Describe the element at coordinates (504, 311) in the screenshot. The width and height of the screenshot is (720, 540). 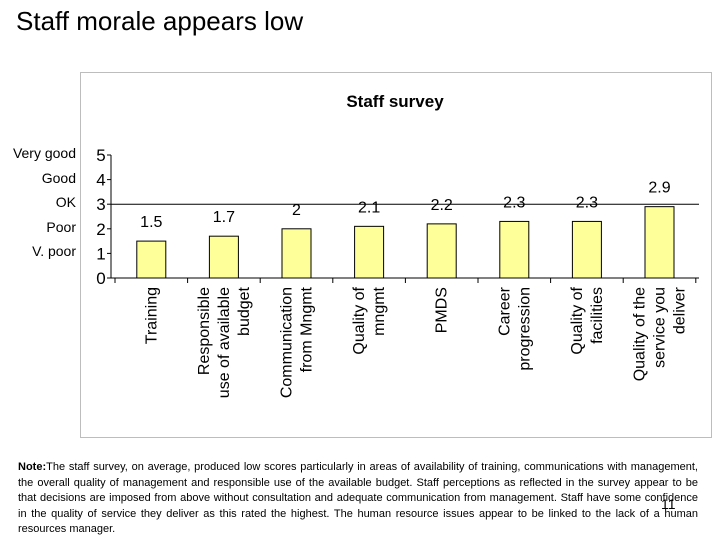
I see `category-label: Career` at that location.